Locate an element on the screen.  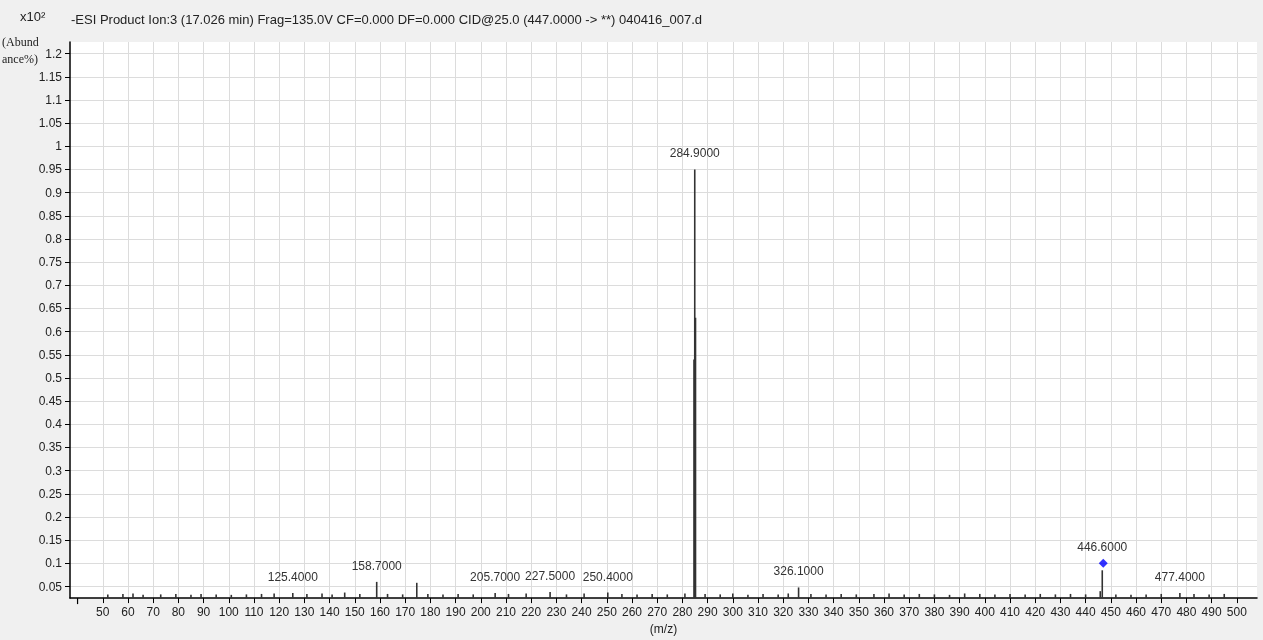
y-tick-label: 0.05 is located at coordinates (50, 586).